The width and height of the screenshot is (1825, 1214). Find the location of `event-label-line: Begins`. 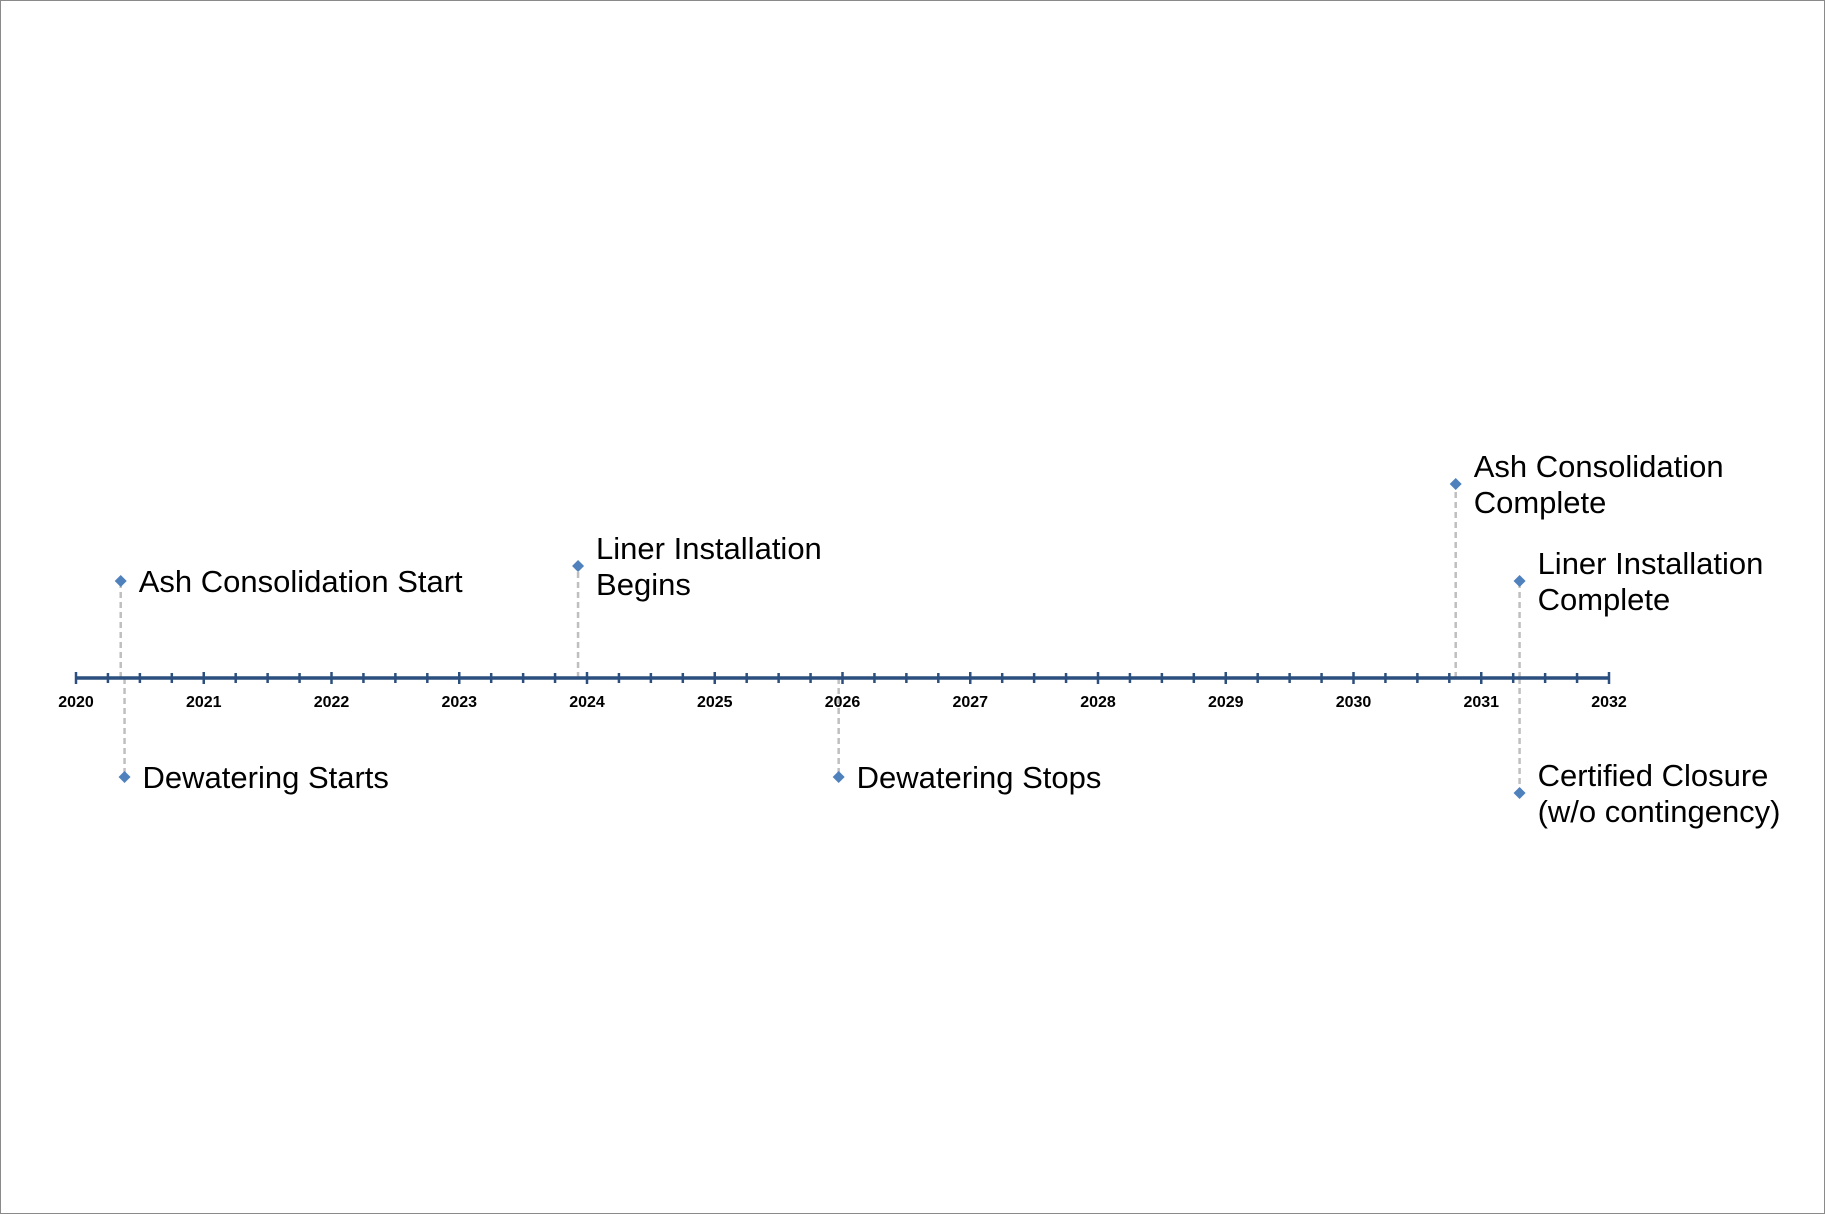

event-label-line: Begins is located at coordinates (643, 584).